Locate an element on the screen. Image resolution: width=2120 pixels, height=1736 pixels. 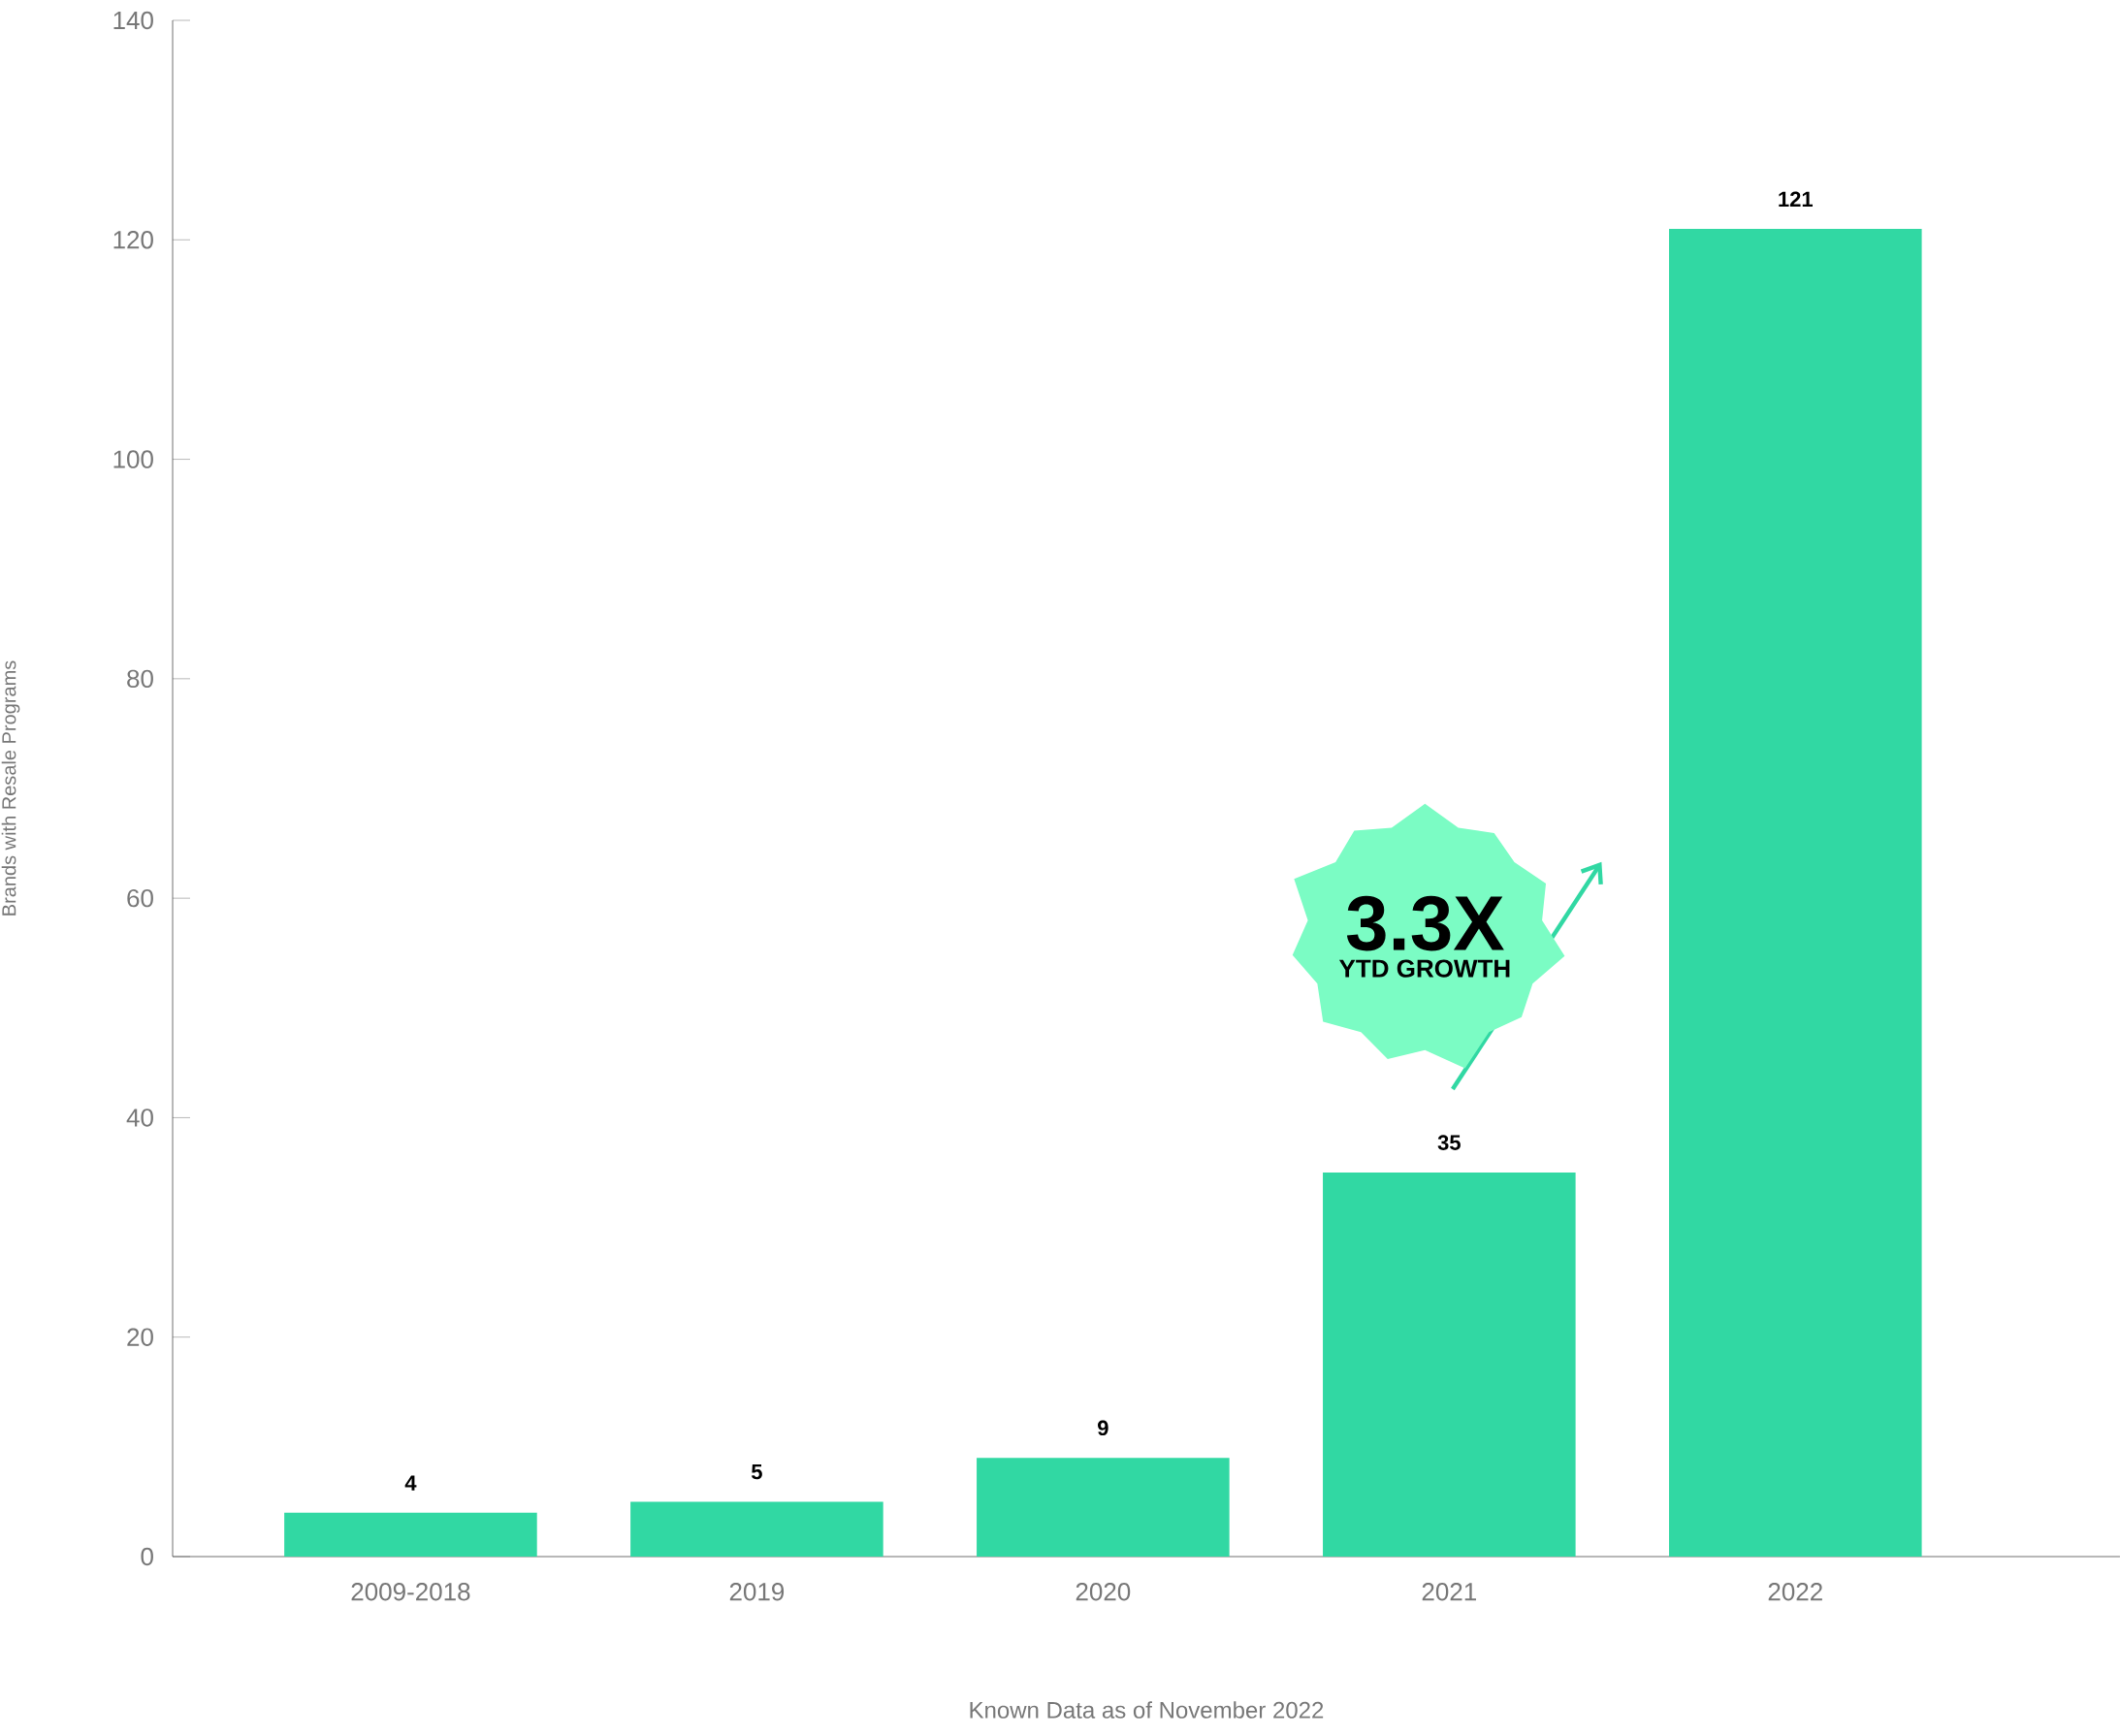
y-tick-label: 100 is located at coordinates (133, 459).